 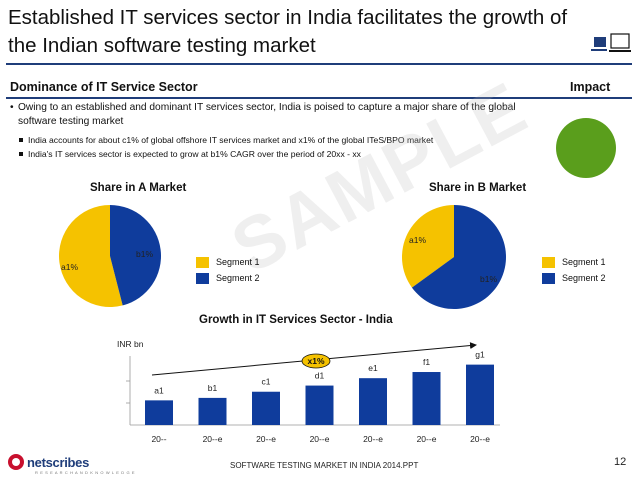 What do you see at coordinates (85, 472) in the screenshot?
I see `logo-tagline: R E S E A R C H A N D K N O W L E D G E` at bounding box center [85, 472].